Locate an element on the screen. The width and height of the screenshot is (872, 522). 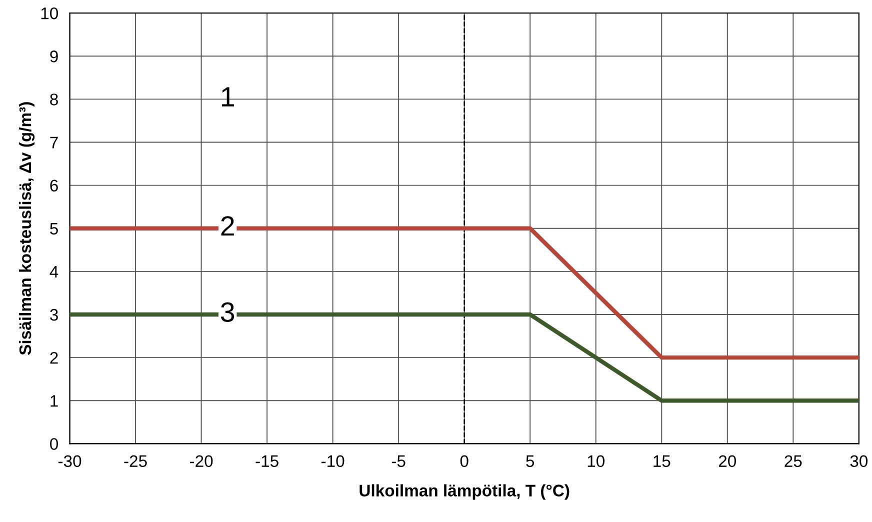
x-tick-label: -10 is located at coordinates (333, 461).